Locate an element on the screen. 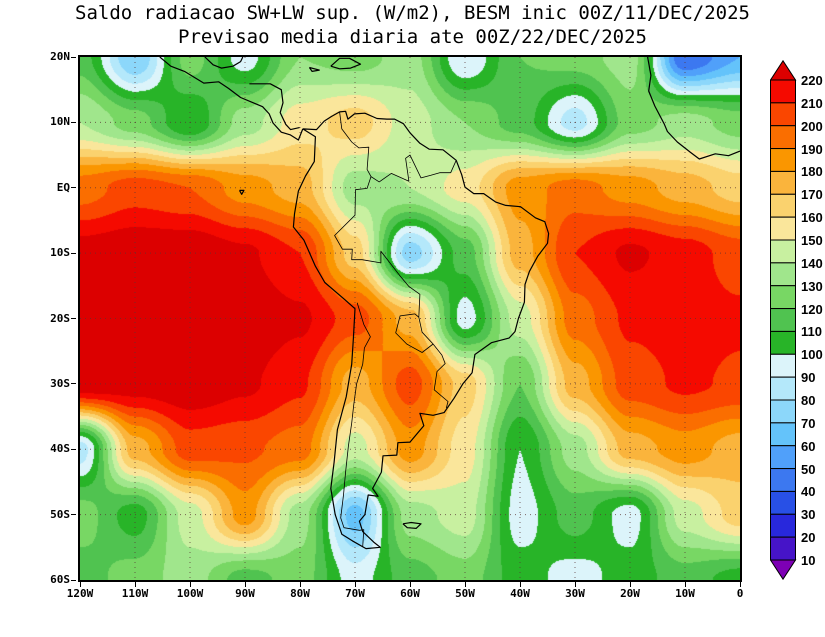 This screenshot has height=637, width=825. colorbar is located at coordinates (783, 320).